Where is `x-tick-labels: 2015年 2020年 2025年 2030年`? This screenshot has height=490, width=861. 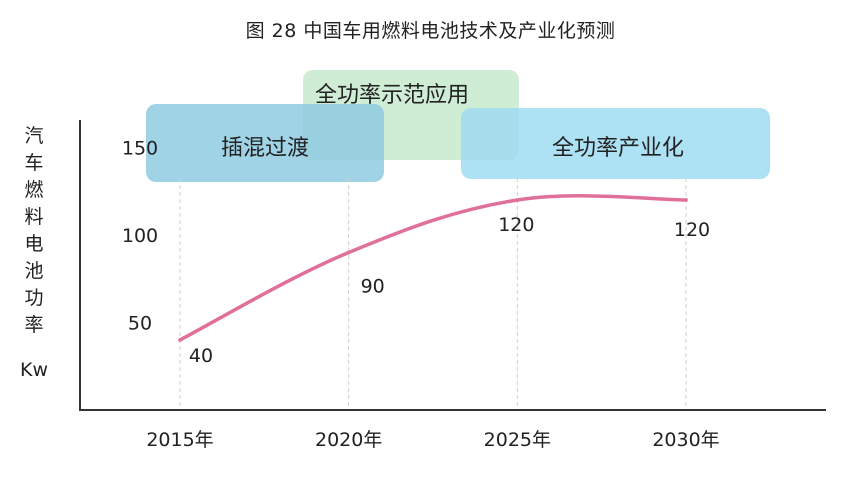
x-tick-labels: 2015年 2020年 2025年 2030年 is located at coordinates (432, 440).